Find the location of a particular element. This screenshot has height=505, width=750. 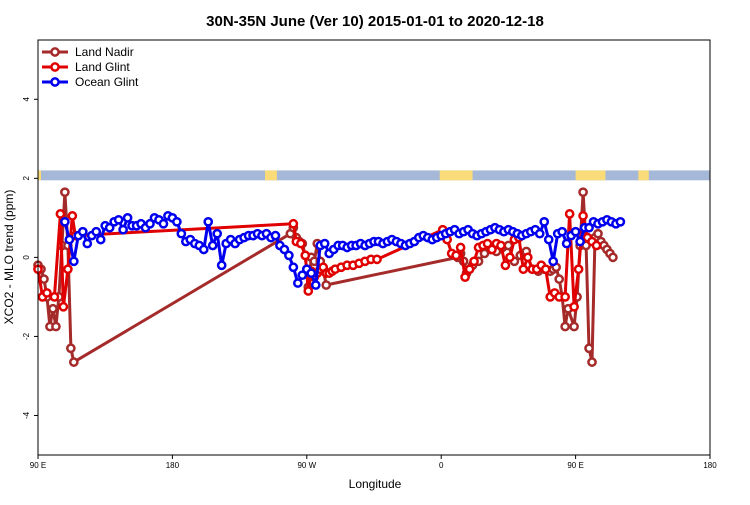

legend-item: Ocean Glint is located at coordinates (90, 82).